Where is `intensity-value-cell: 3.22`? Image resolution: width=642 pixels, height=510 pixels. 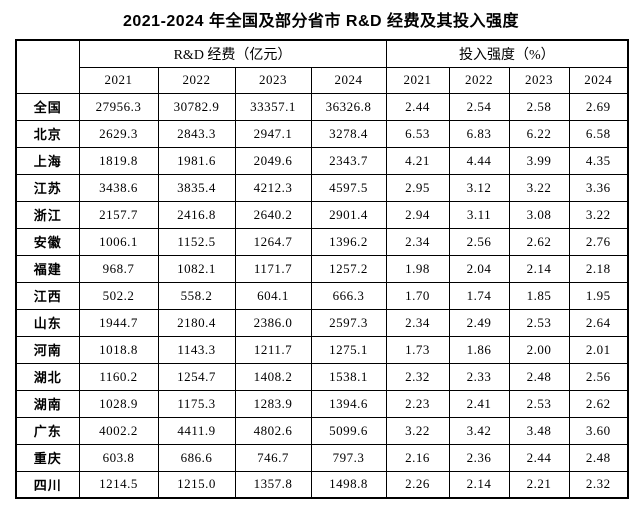 intensity-value-cell: 3.22 is located at coordinates (539, 187).